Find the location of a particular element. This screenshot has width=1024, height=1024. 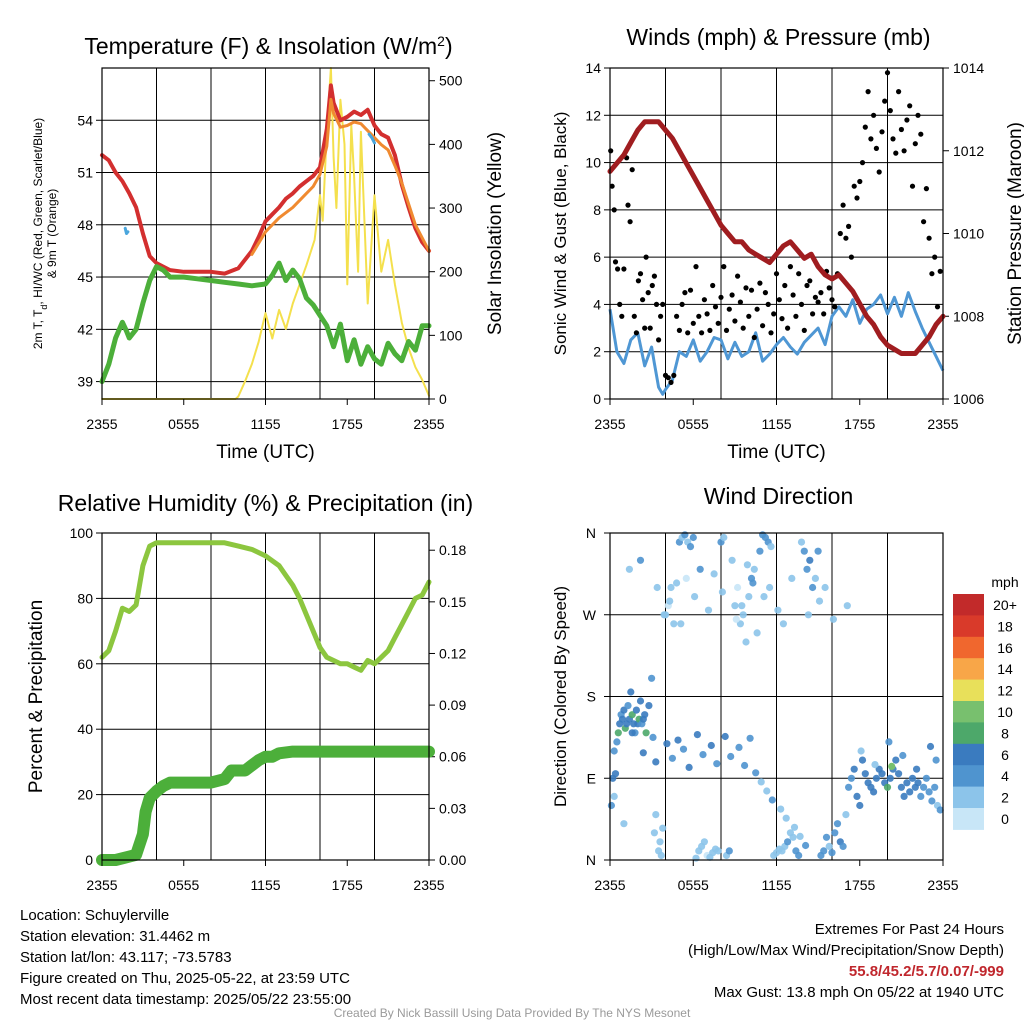

rh-y2-tick-label: 0.09 is located at coordinates (452, 705).